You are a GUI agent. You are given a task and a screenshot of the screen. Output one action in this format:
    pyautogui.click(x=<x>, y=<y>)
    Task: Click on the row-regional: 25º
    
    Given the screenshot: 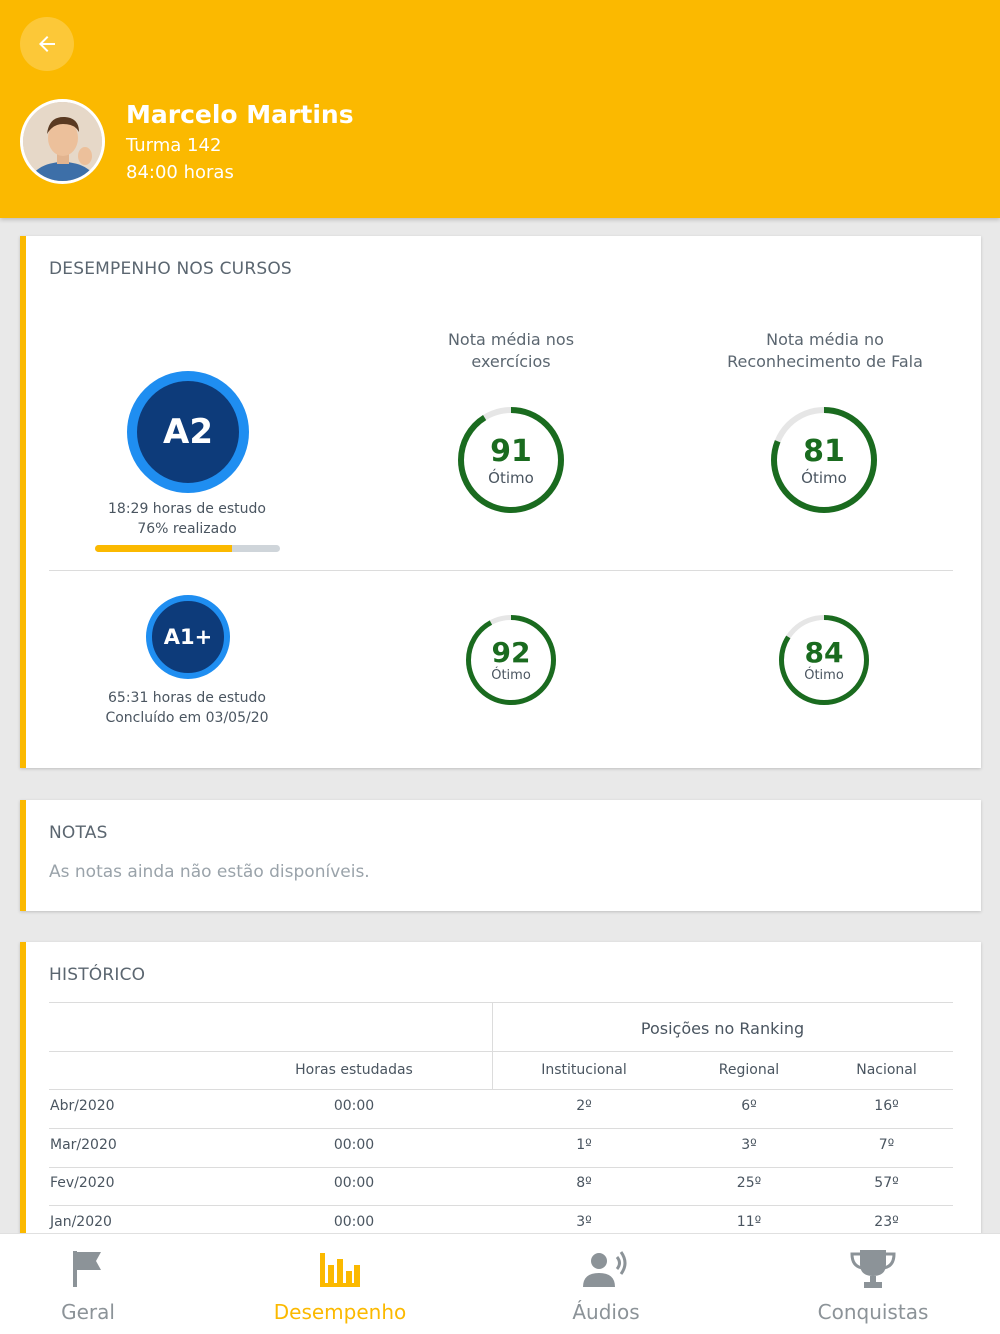 What is the action you would take?
    pyautogui.click(x=749, y=1183)
    